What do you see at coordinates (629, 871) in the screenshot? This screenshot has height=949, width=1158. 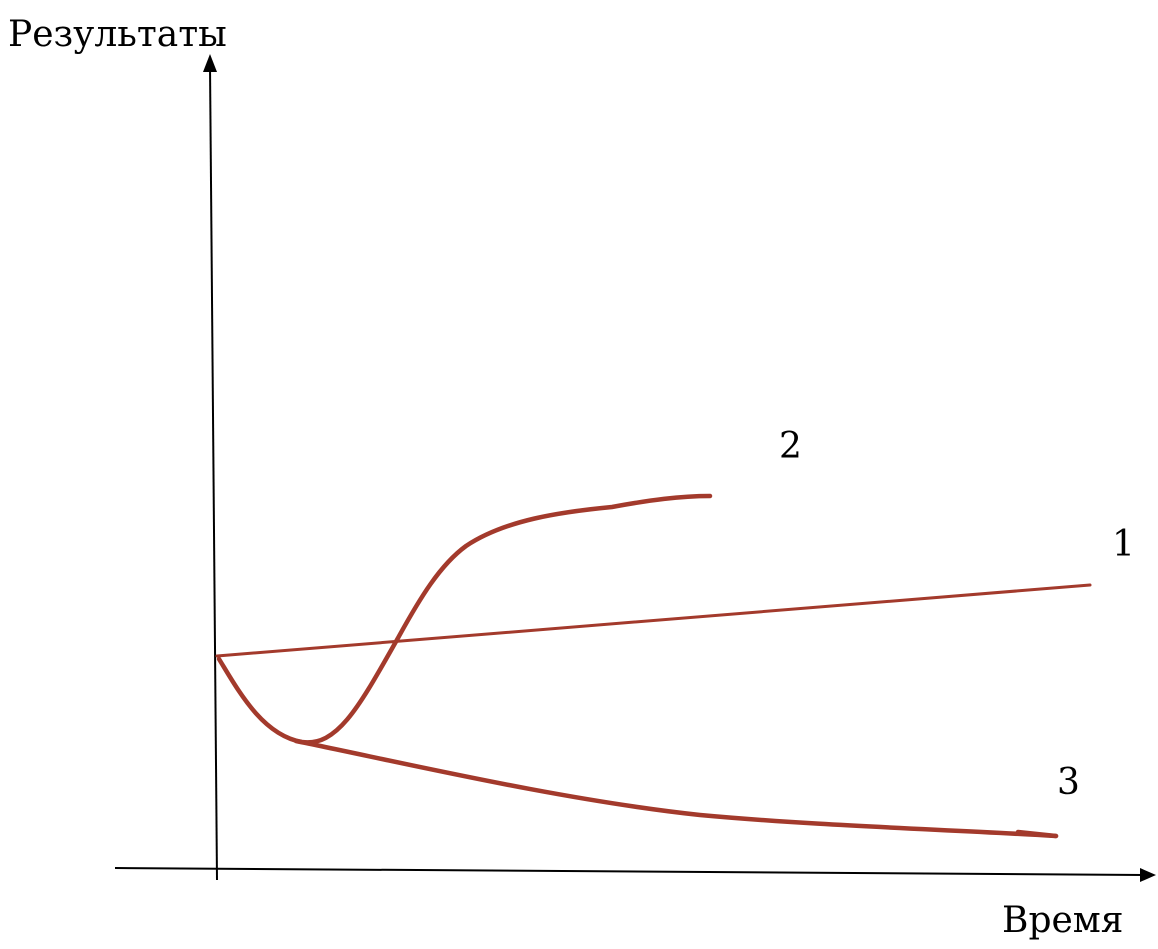 I see `x-axis` at bounding box center [629, 871].